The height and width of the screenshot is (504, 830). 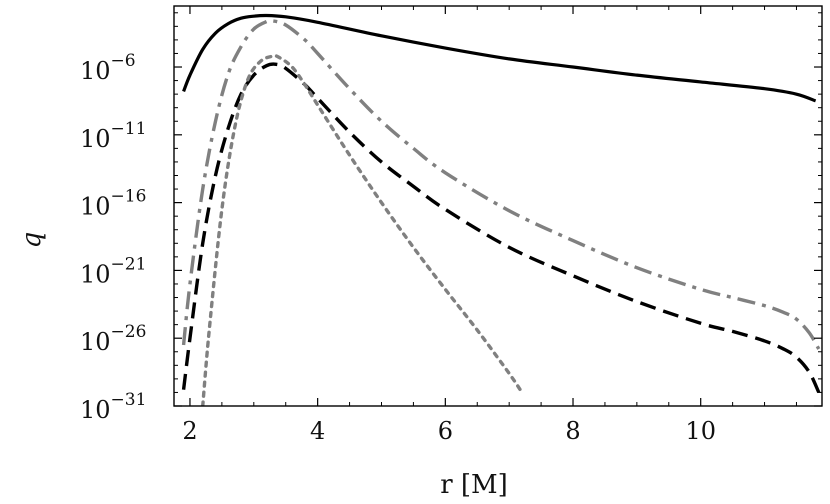 What do you see at coordinates (189, 431) in the screenshot?
I see `x-tick-label: 2` at bounding box center [189, 431].